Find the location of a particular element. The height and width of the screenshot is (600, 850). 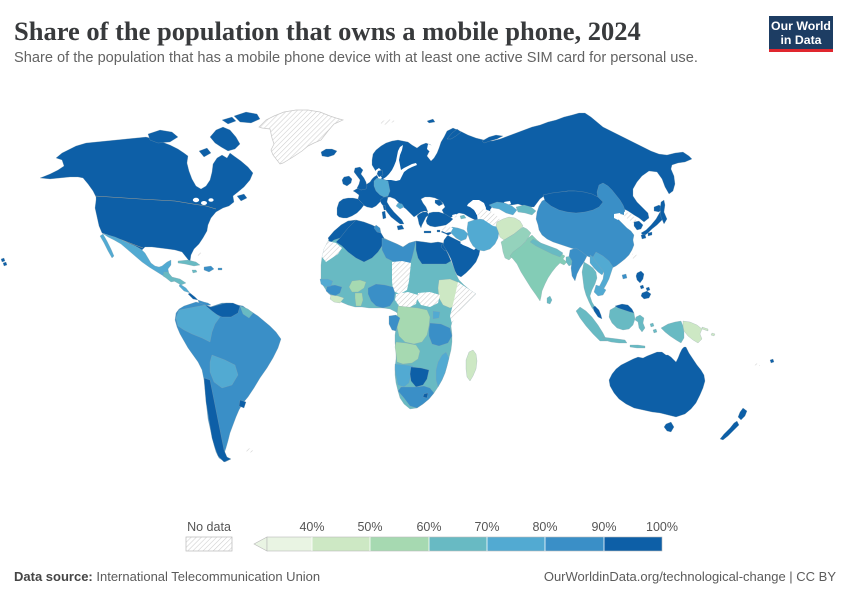

svg-text: 70% is located at coordinates (486, 527).